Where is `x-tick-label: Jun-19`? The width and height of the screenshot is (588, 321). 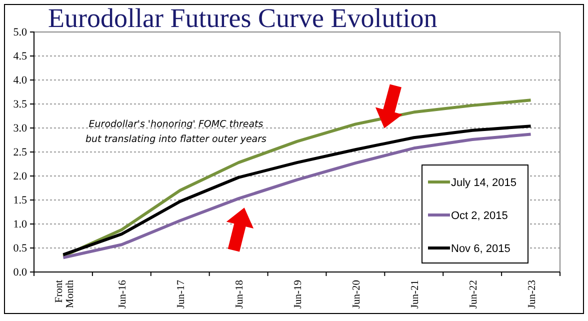
x-tick-label: Jun-19 is located at coordinates (298, 294).